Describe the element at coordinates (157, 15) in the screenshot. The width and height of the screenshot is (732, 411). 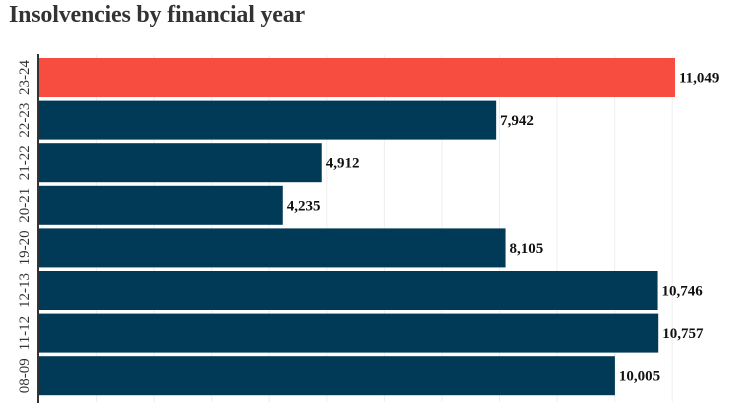
I see `chart-title: Insolvencies by financial year` at that location.